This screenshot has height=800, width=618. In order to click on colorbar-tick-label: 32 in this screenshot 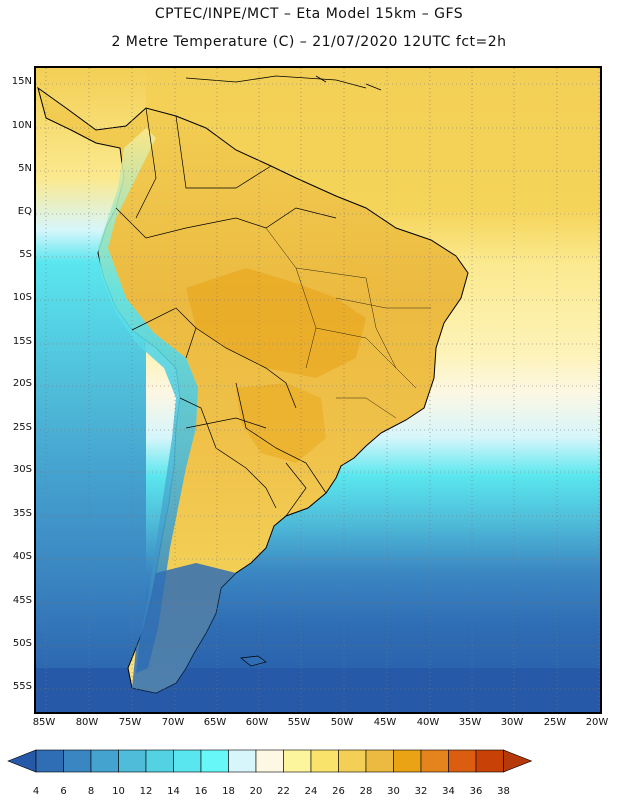, I will do `click(421, 791)`.